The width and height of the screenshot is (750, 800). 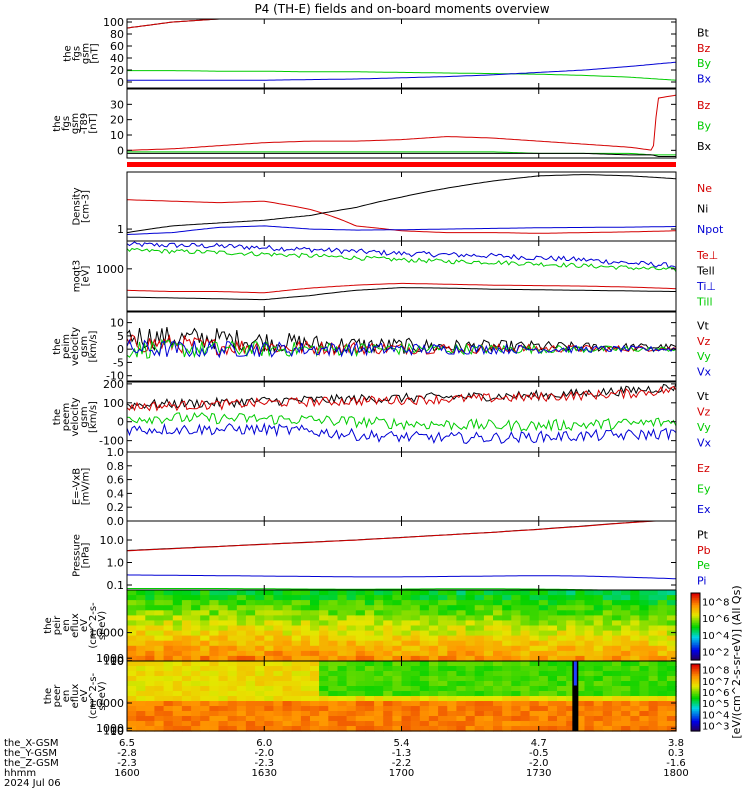 What do you see at coordinates (715, 671) in the screenshot?
I see `colorbar-bottom-tick-label: 10^8` at bounding box center [715, 671].